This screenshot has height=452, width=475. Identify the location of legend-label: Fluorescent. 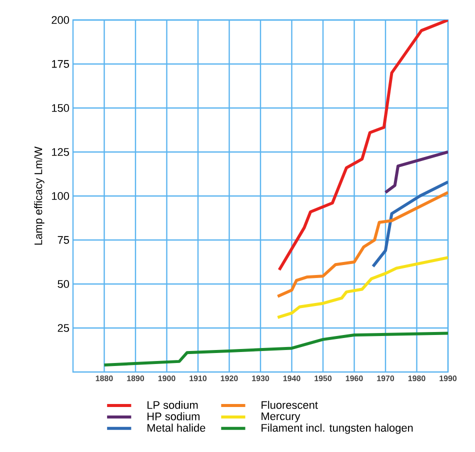
(290, 404).